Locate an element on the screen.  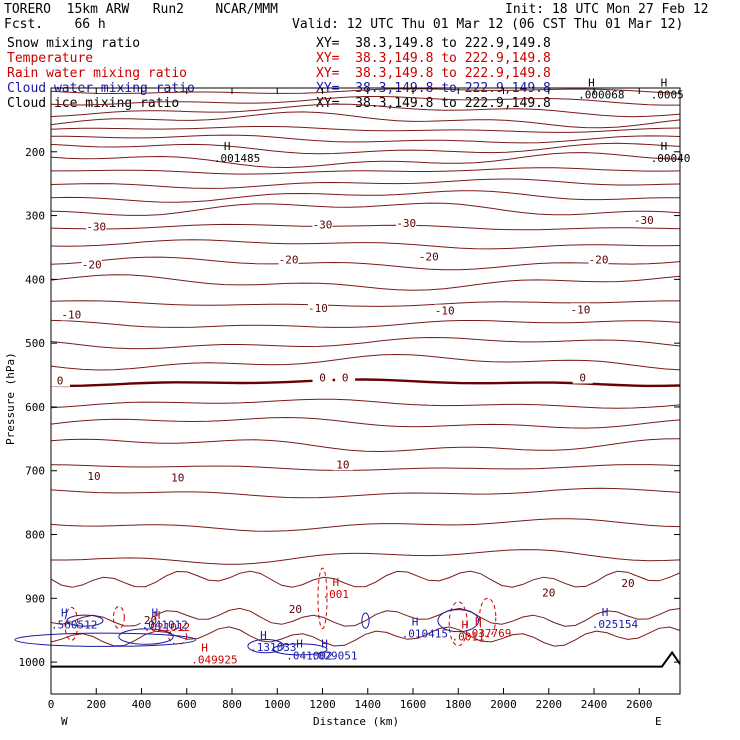
temperature-label: 10 is located at coordinates (93, 476).